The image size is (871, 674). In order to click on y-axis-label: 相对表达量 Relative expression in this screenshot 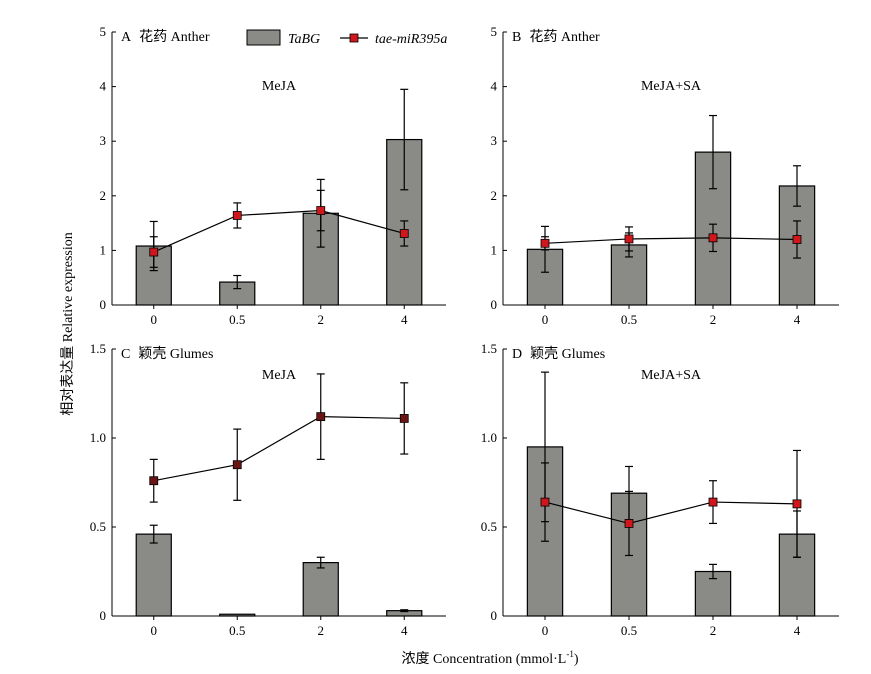, I will do `click(68, 324)`.